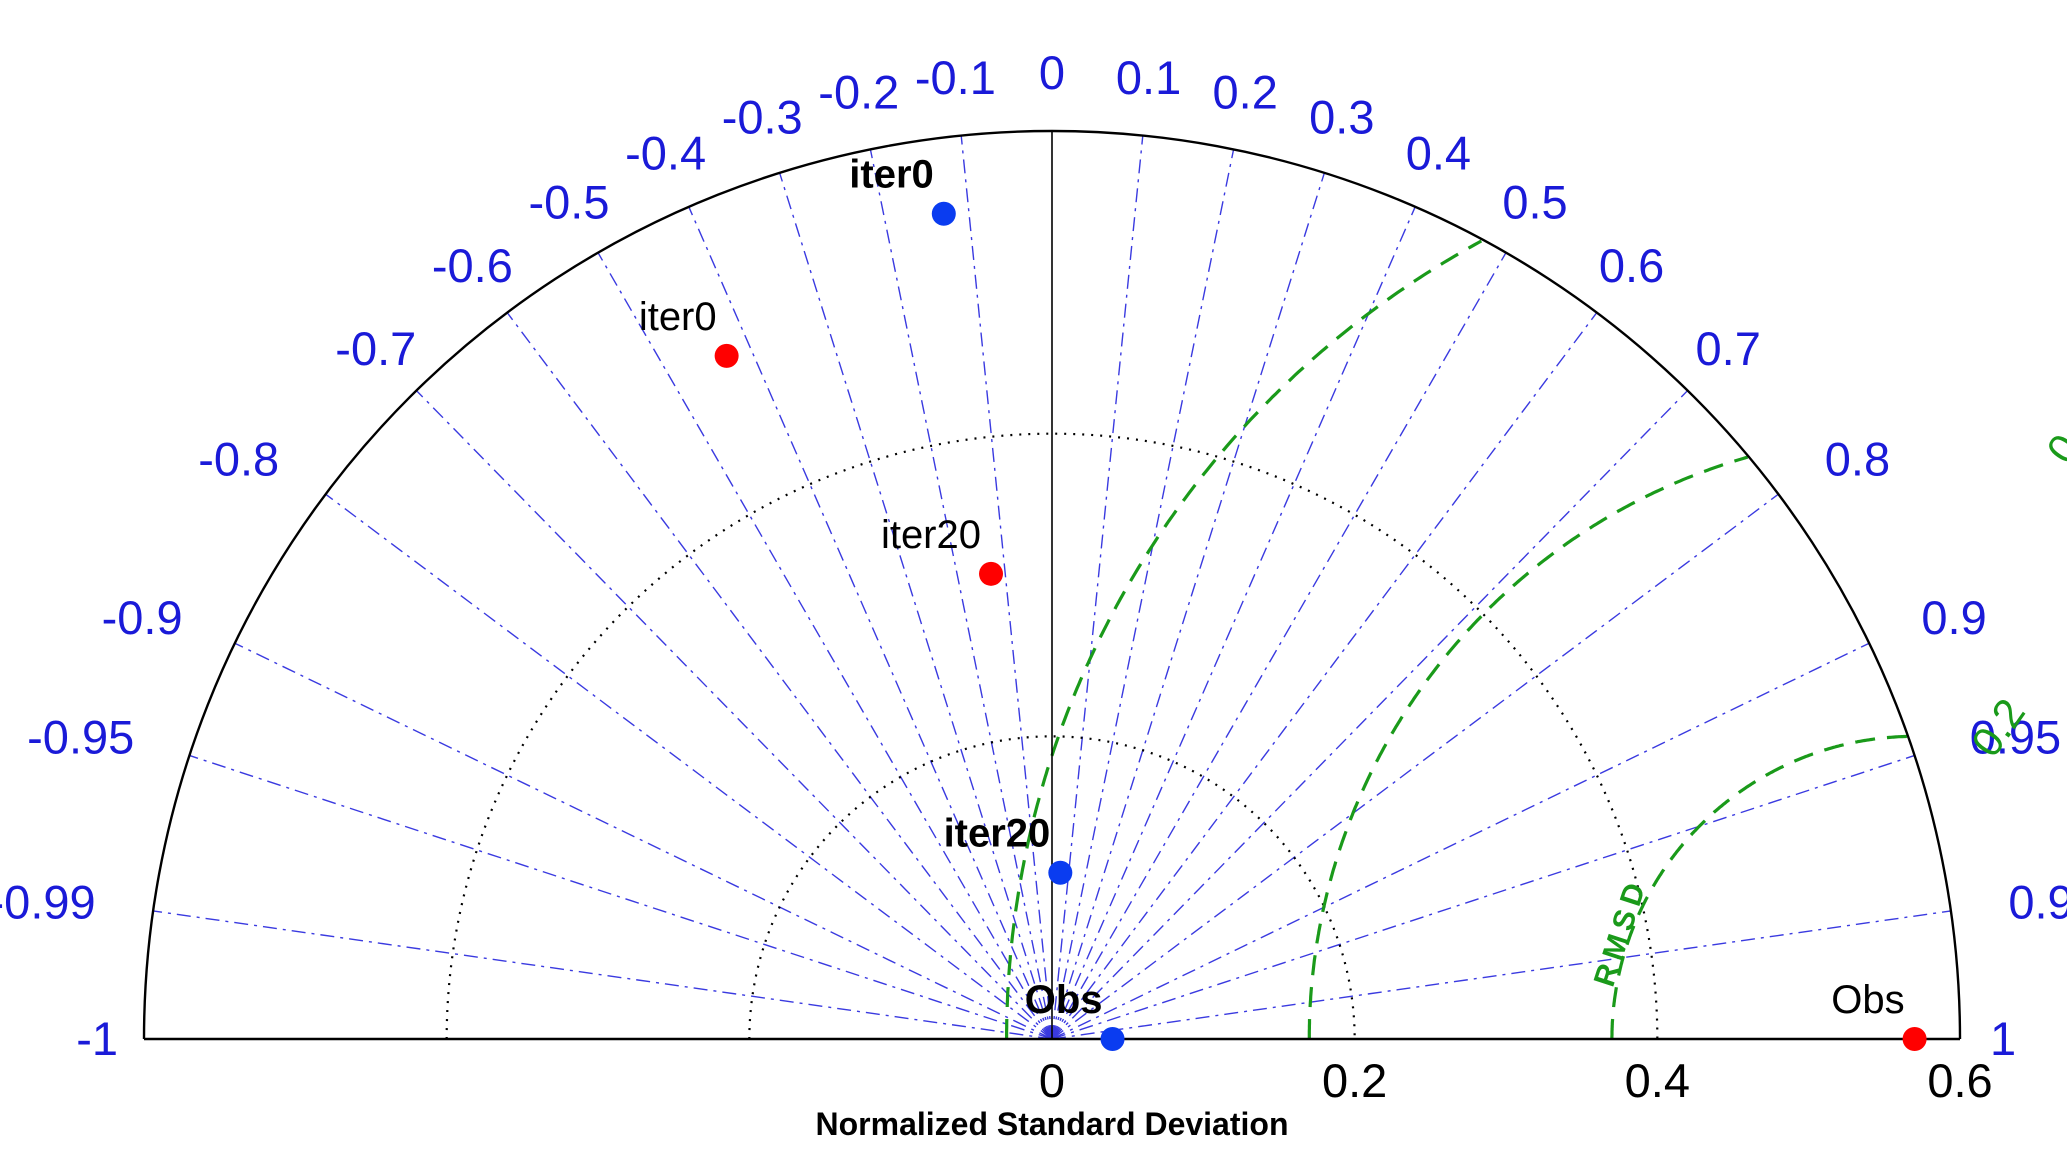 Image resolution: width=2067 pixels, height=1149 pixels. I want to click on correlation-axis-title: Correlation Coefficient, so click(1051, 1).